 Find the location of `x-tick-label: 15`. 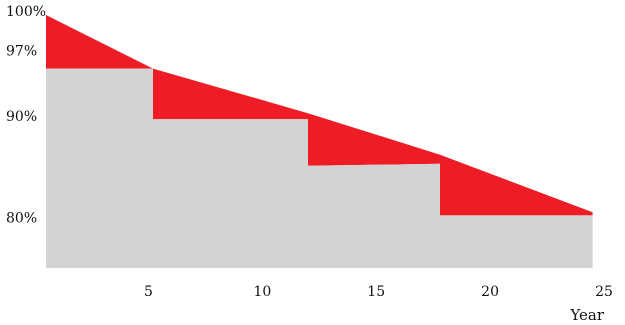

x-tick-label: 15 is located at coordinates (376, 292).